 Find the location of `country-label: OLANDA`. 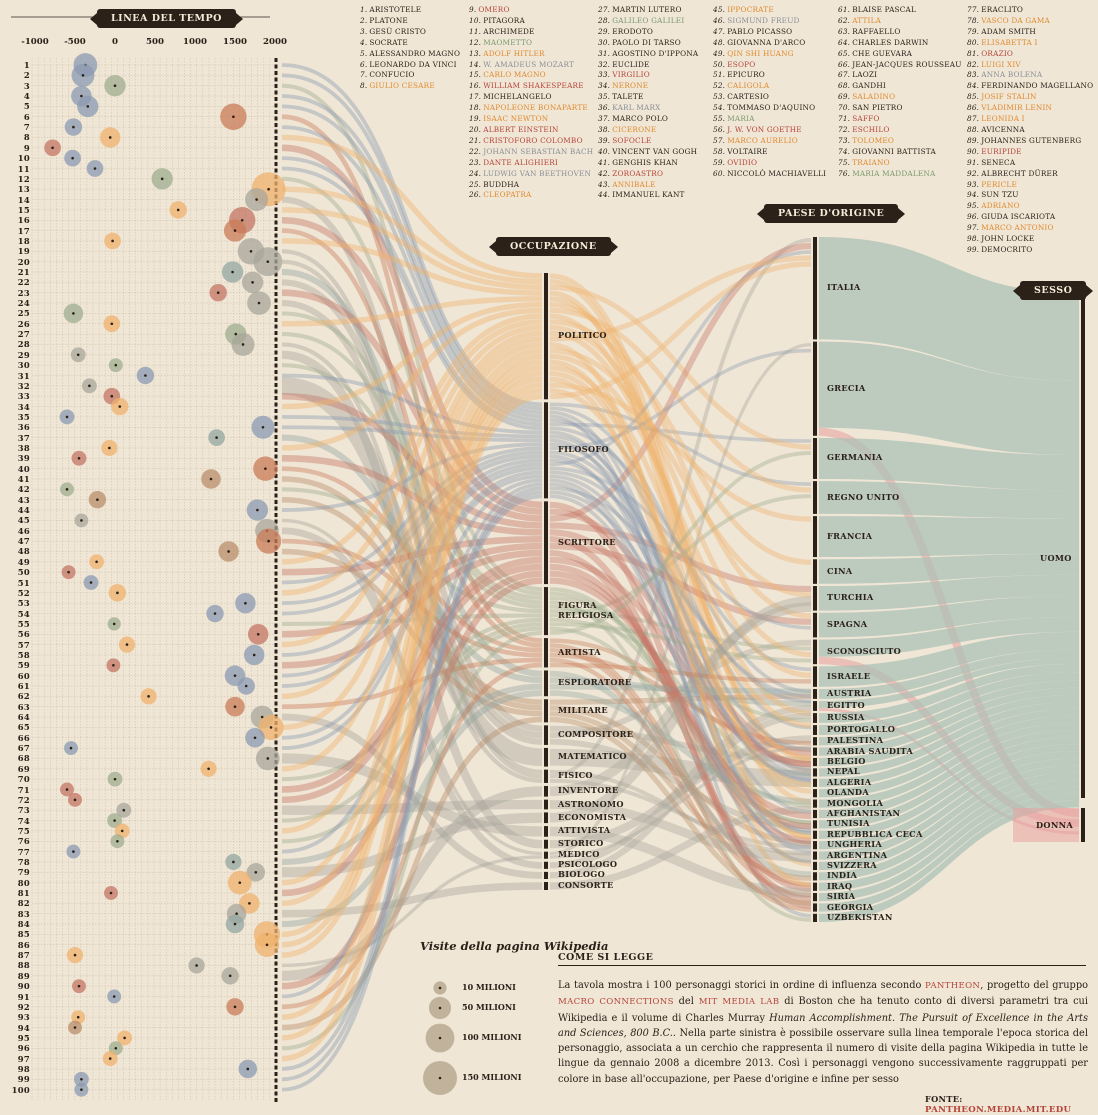

country-label: OLANDA is located at coordinates (848, 792).